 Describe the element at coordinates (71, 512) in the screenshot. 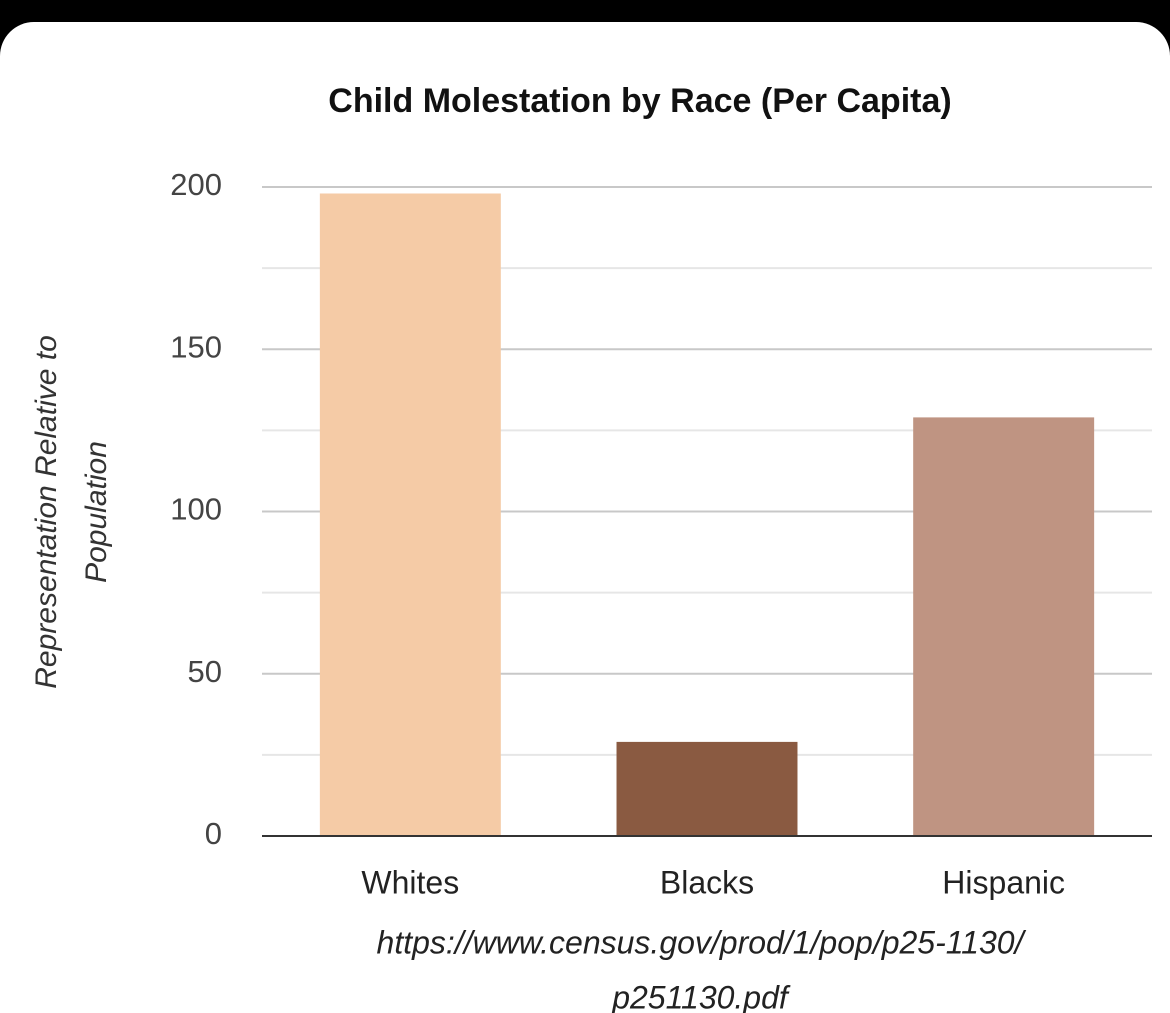

I see `y-axis-title: Representation Relative to Population` at that location.